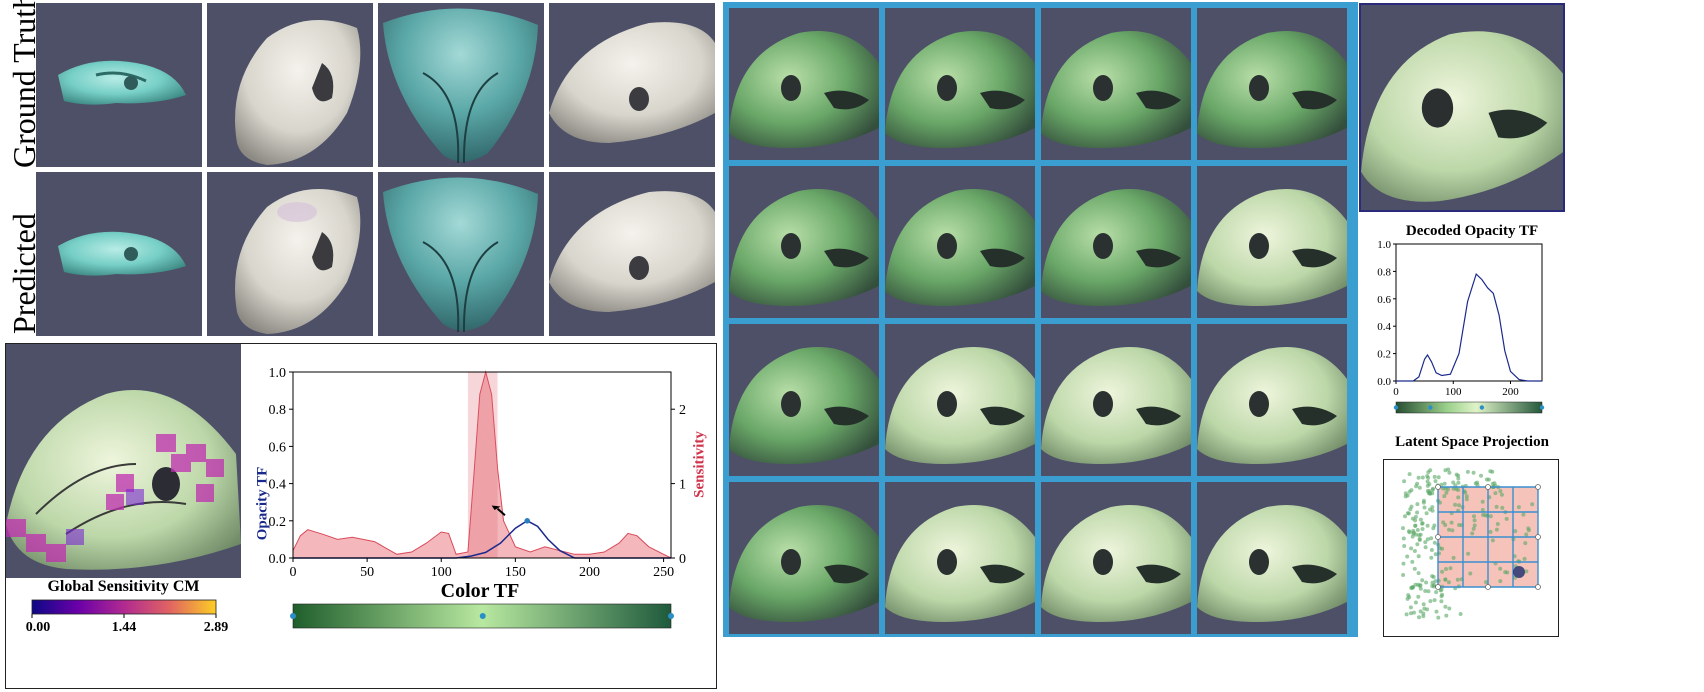  What do you see at coordinates (1384, 355) in the screenshot?
I see `decoded-y-tick-label: 0.2` at bounding box center [1384, 355].